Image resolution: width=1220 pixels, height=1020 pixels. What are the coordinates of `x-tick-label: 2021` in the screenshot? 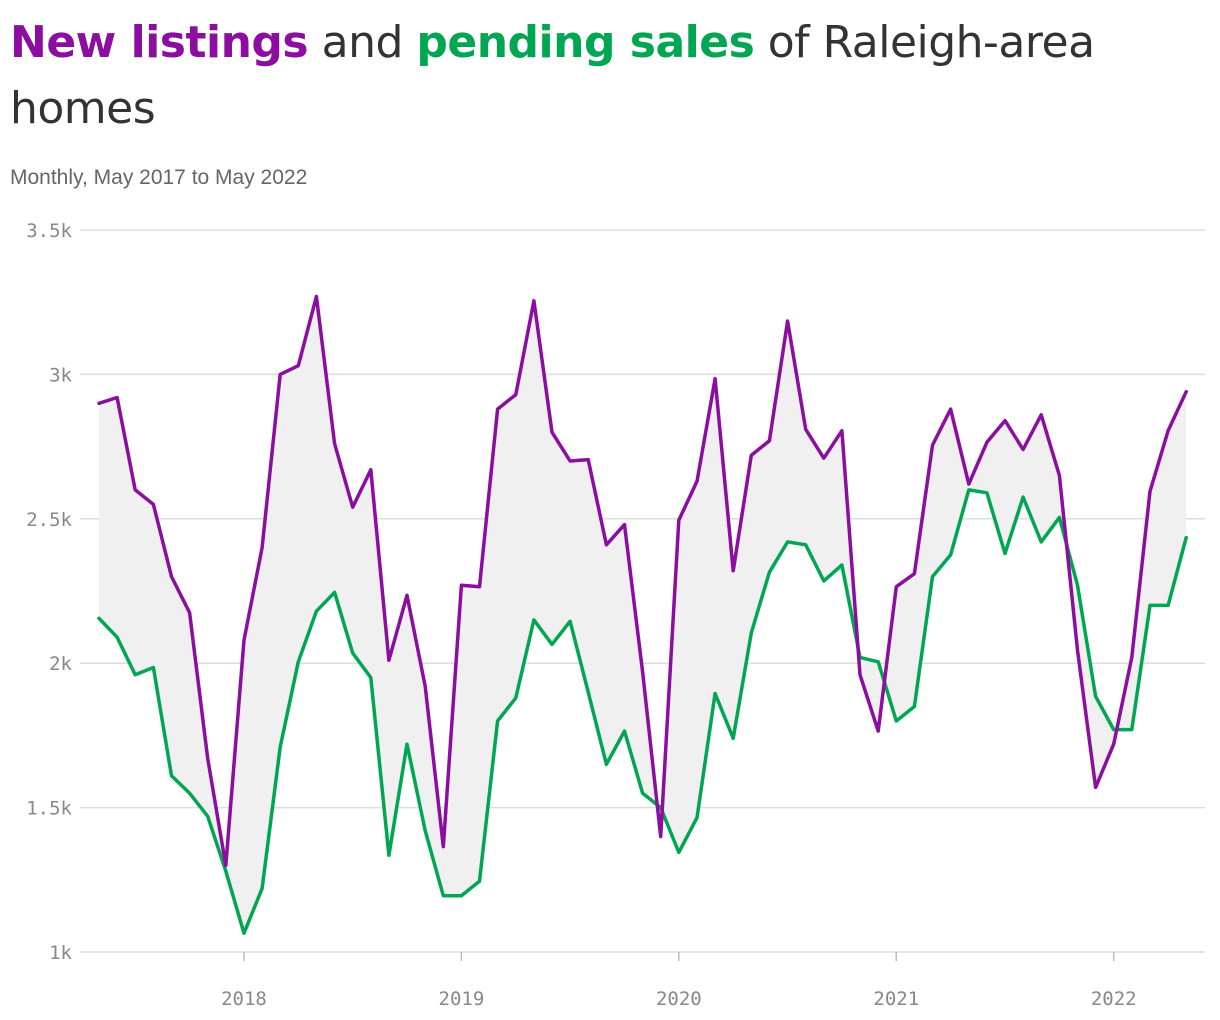 It's located at (896, 999).